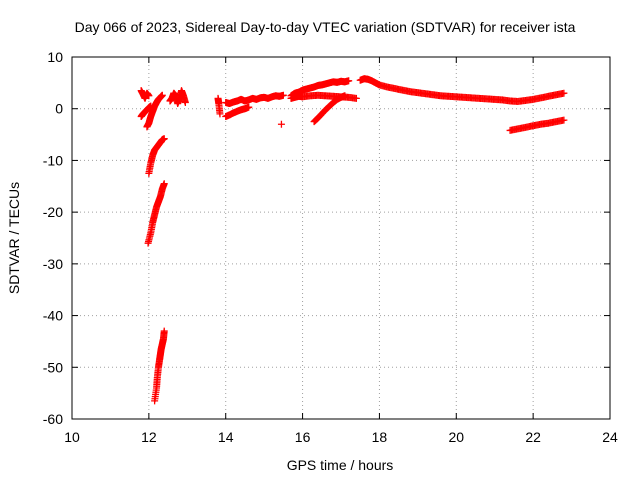 The height and width of the screenshot is (480, 640). I want to click on series-arc-e, so click(156, 213).